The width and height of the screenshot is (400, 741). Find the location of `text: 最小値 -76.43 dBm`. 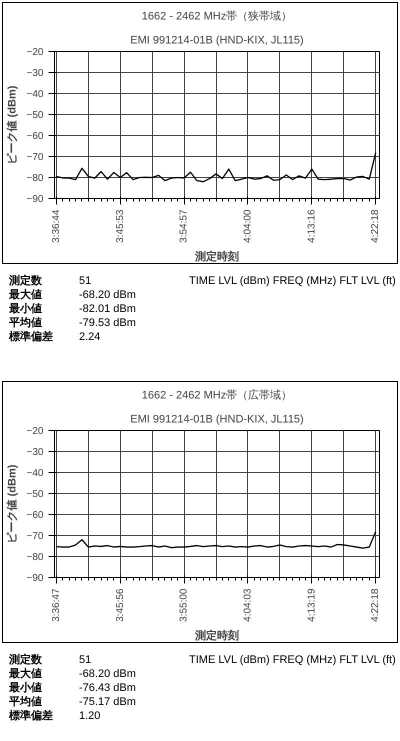

text: 最小値 -76.43 dBm is located at coordinates (72, 688).